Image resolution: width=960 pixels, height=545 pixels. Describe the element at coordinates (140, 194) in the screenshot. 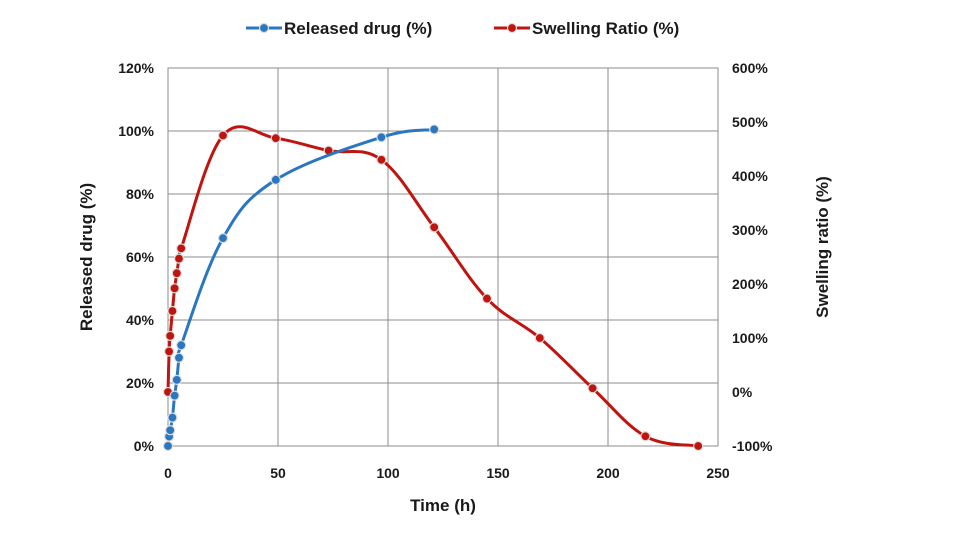

I see `y-tick-label: 80%` at that location.